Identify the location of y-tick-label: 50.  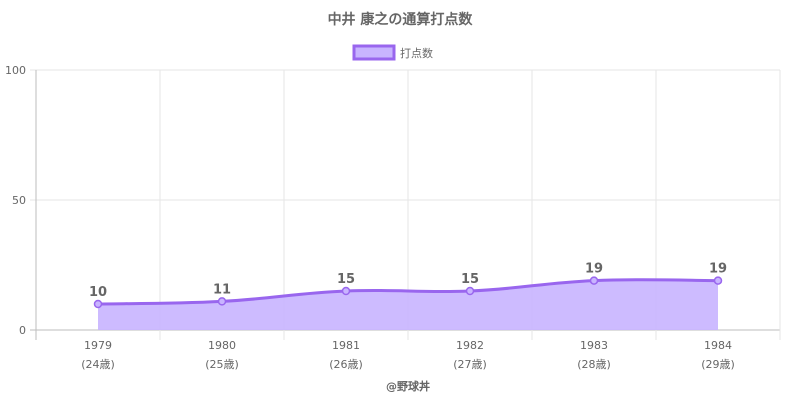
(19, 200).